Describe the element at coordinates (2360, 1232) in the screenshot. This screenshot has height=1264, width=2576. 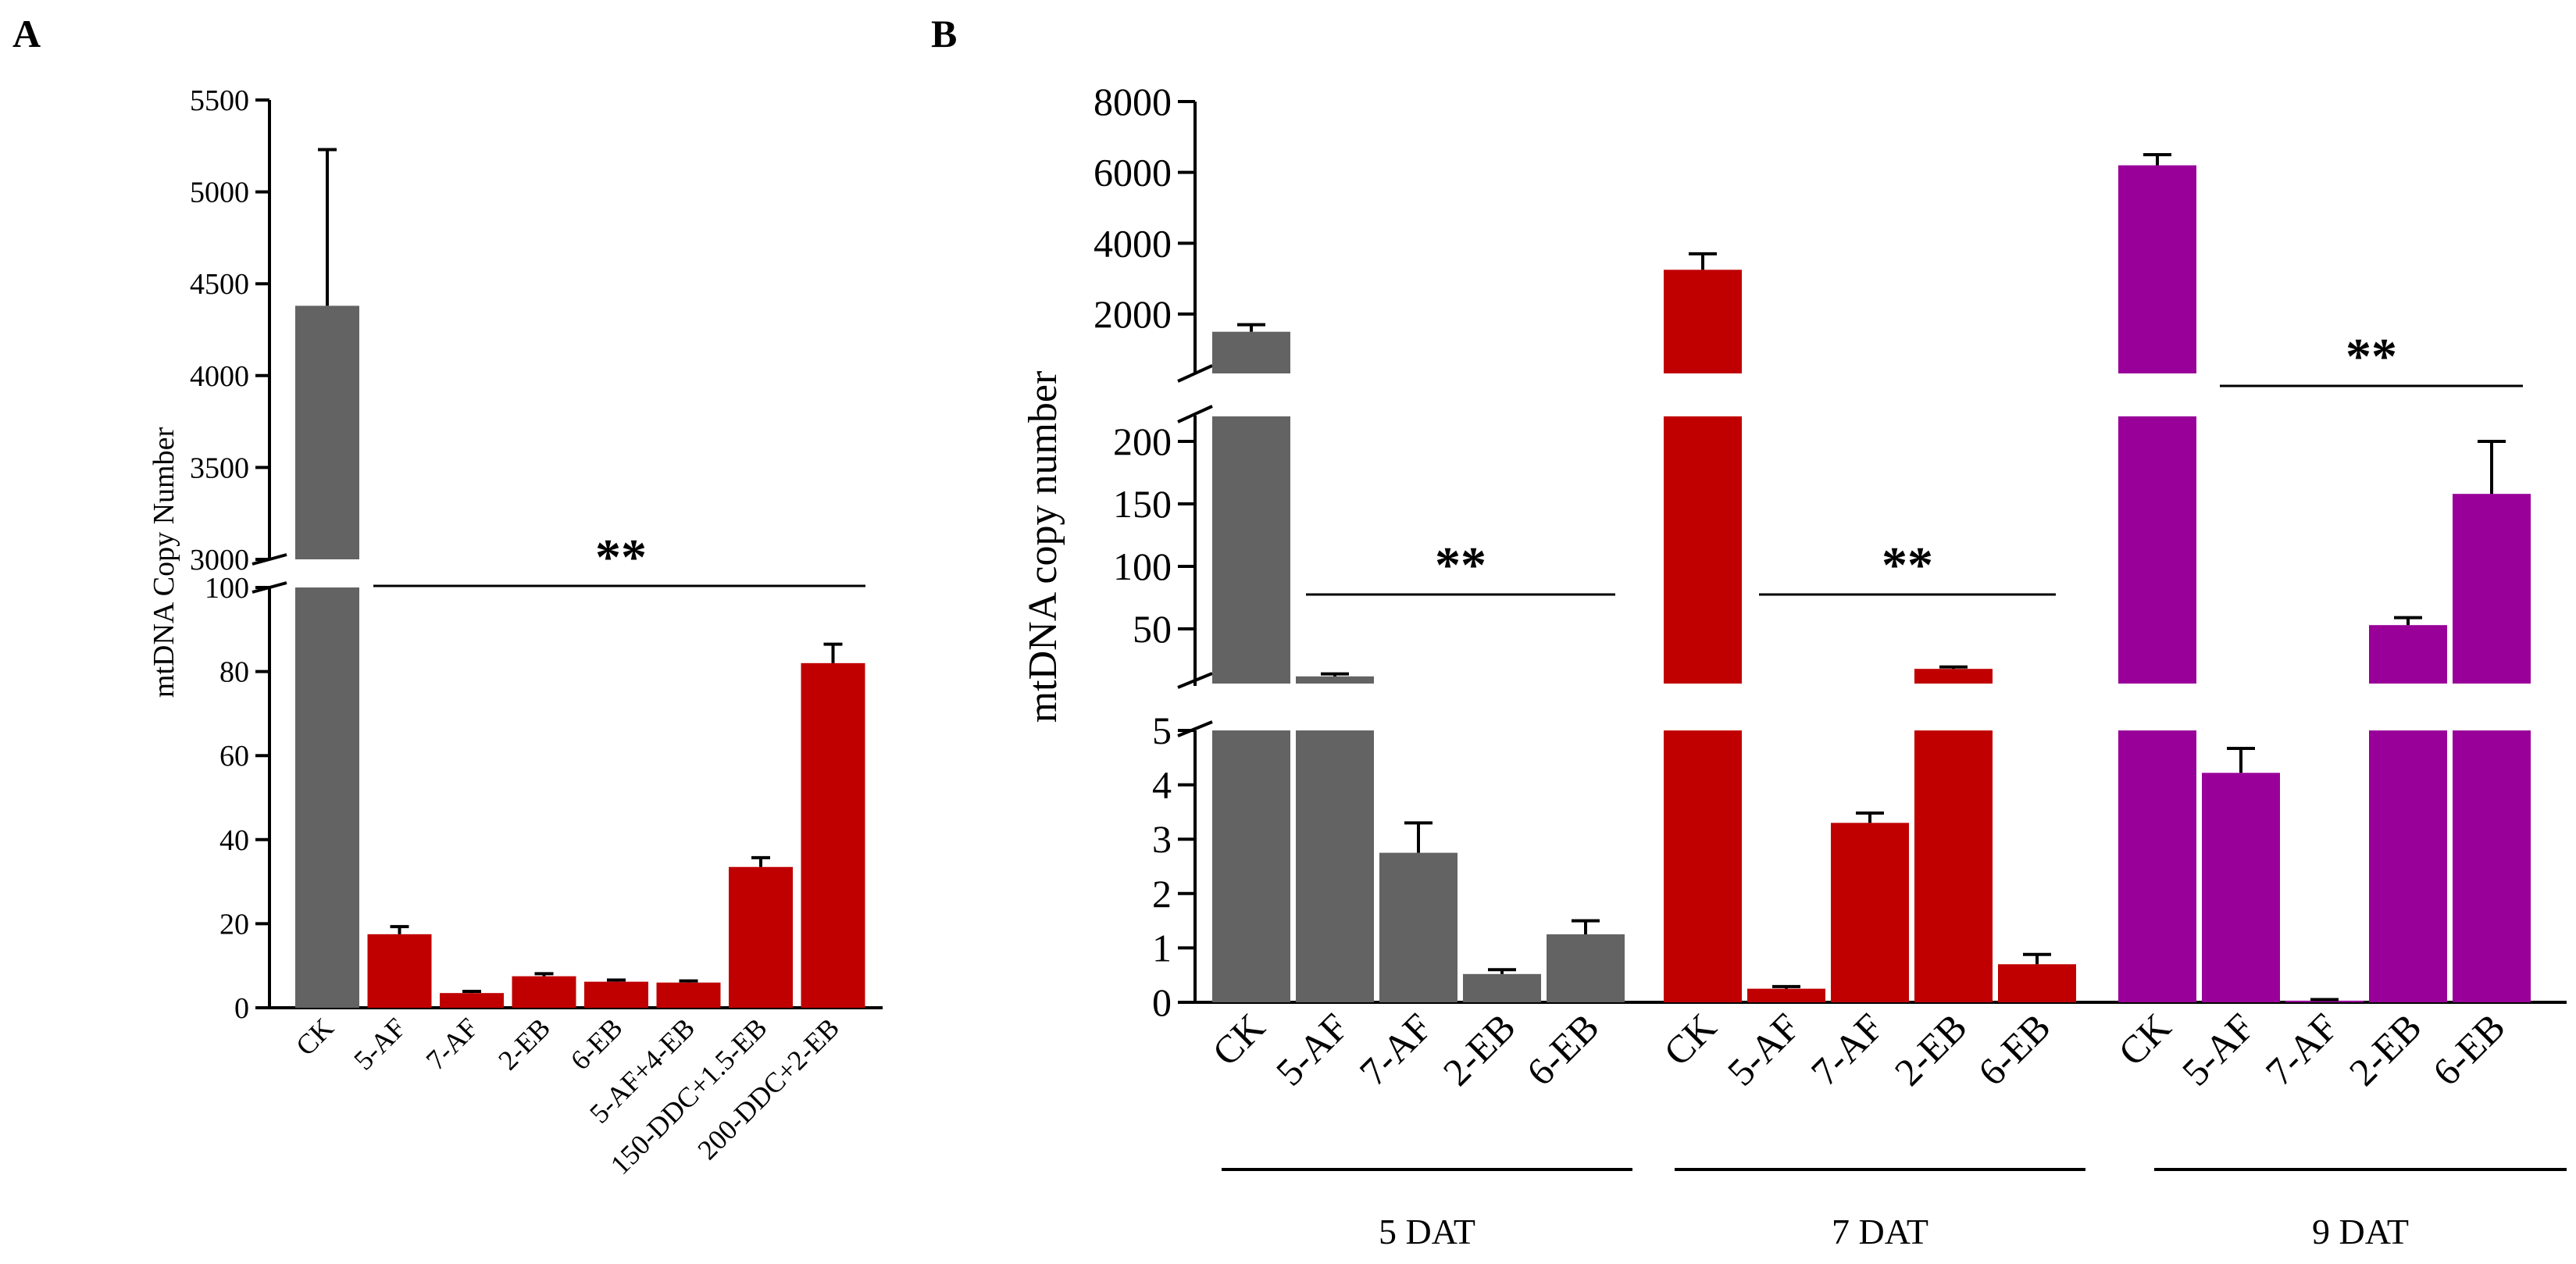
I see `group-label: 9 DAT` at that location.